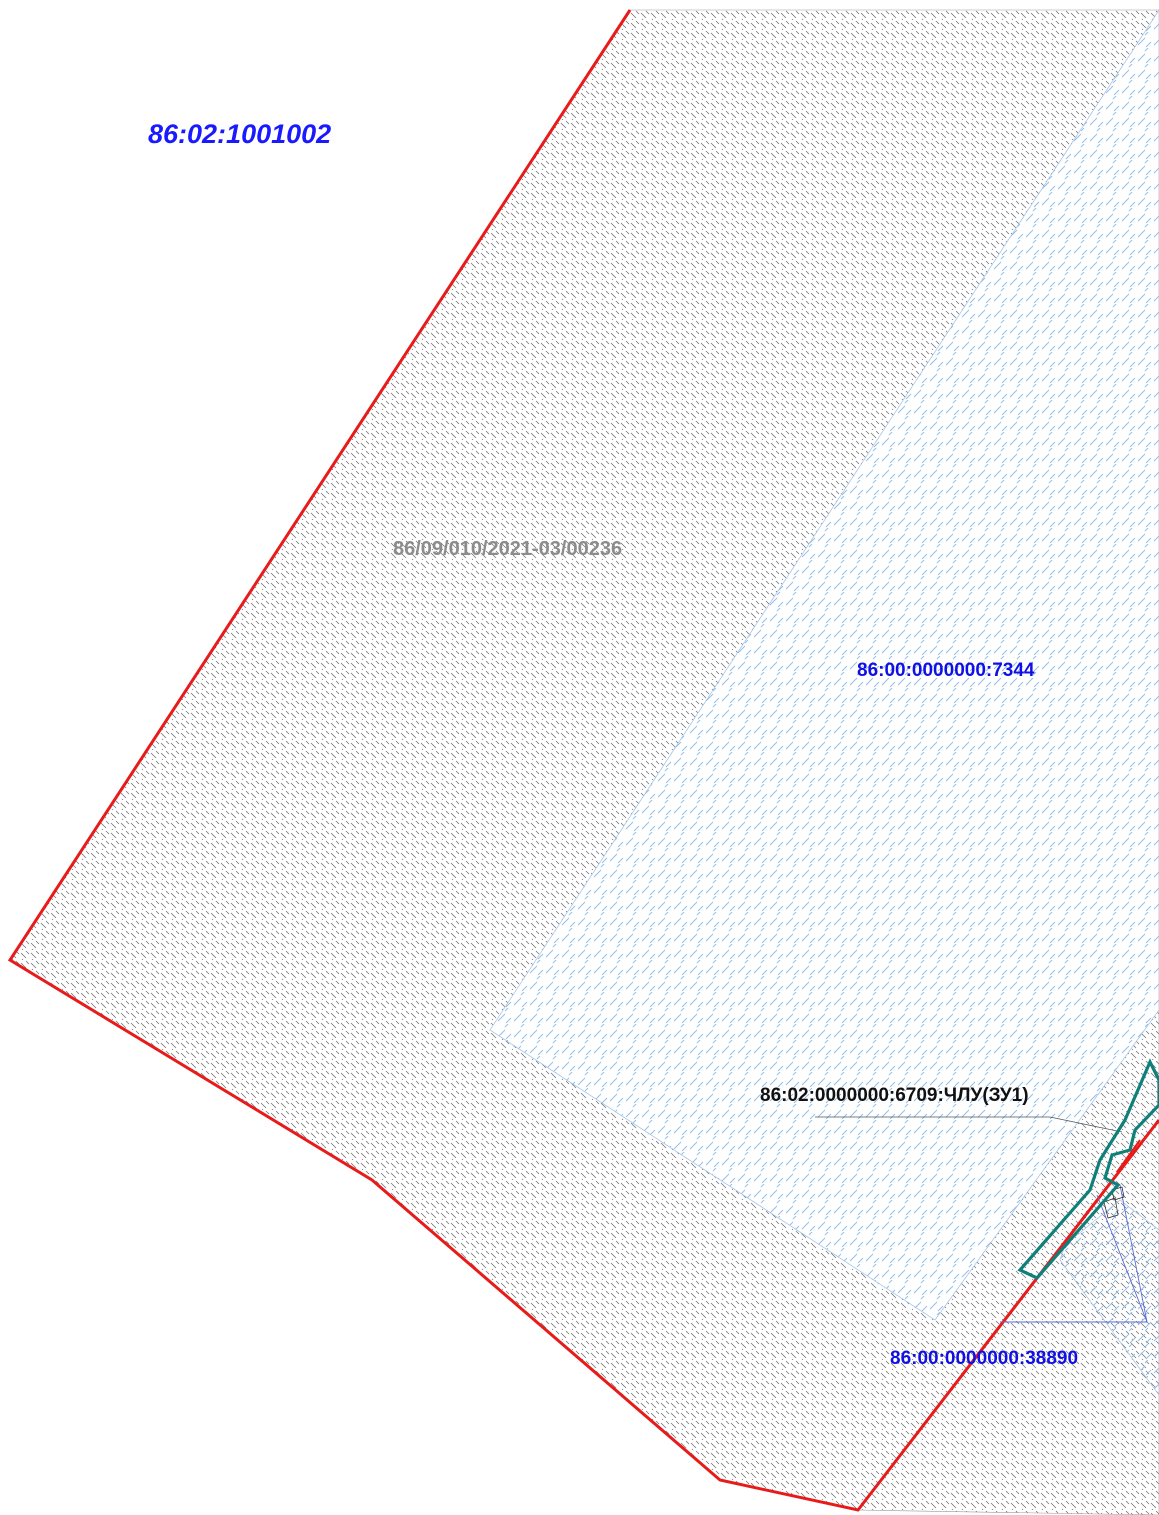 The height and width of the screenshot is (1515, 1159). I want to click on quarter-label: 86:02:1001002, so click(239, 134).